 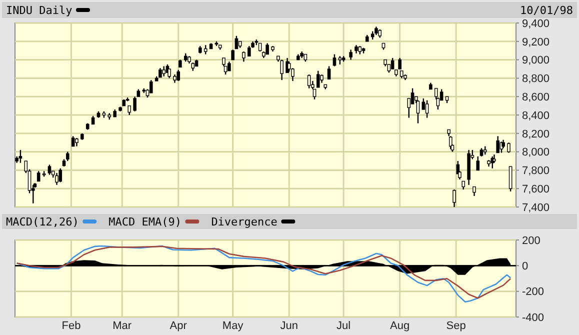 What do you see at coordinates (244, 221) in the screenshot?
I see `legend-label: Divergence` at bounding box center [244, 221].